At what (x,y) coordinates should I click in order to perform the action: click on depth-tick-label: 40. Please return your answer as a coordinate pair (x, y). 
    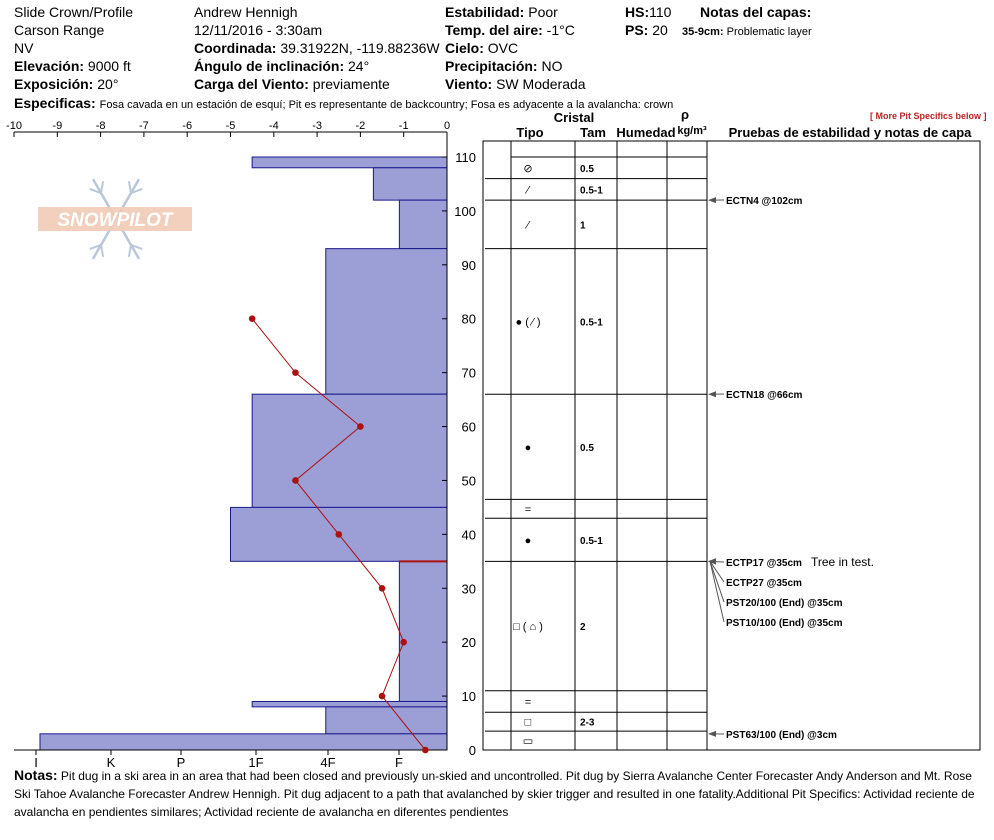
    Looking at the image, I should click on (469, 534).